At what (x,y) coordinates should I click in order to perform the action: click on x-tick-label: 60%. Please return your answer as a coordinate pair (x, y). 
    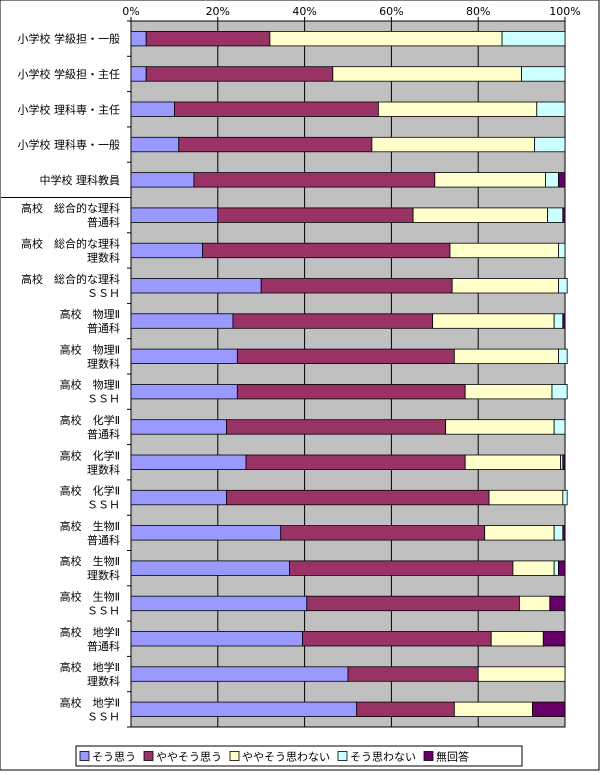
    Looking at the image, I should click on (391, 11).